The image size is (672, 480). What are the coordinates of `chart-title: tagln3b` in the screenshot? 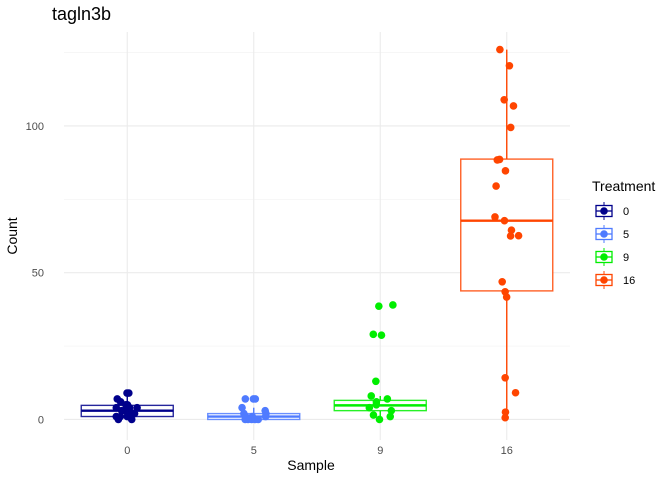 It's located at (81, 14).